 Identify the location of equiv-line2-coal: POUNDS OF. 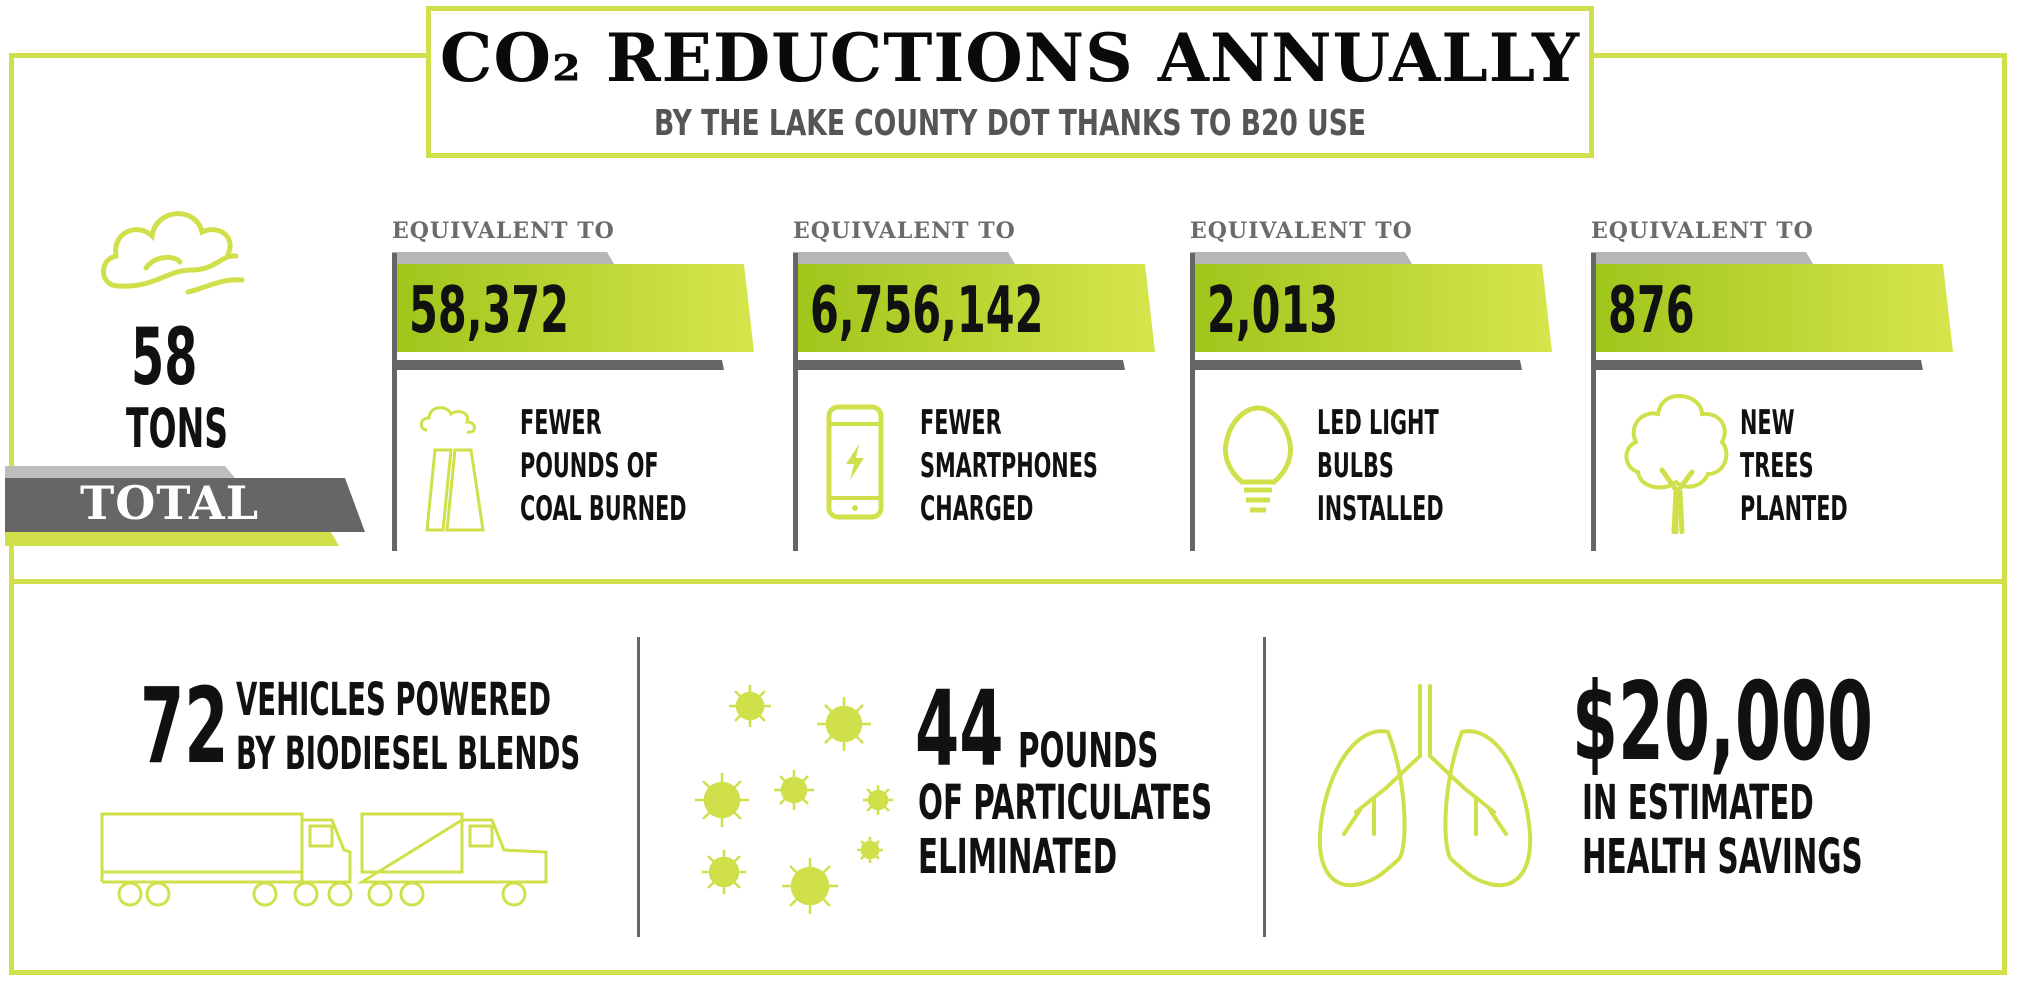
(589, 466).